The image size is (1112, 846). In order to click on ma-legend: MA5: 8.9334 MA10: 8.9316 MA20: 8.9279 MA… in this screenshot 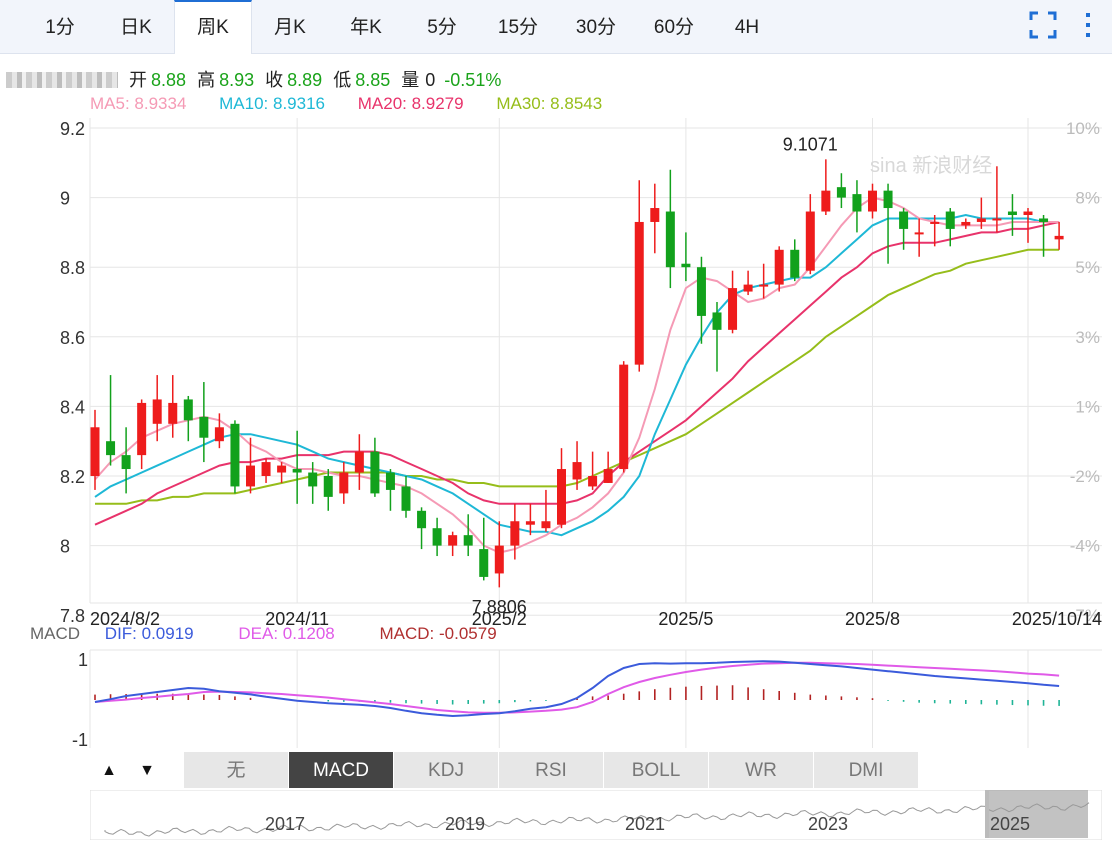, I will do `click(360, 104)`.